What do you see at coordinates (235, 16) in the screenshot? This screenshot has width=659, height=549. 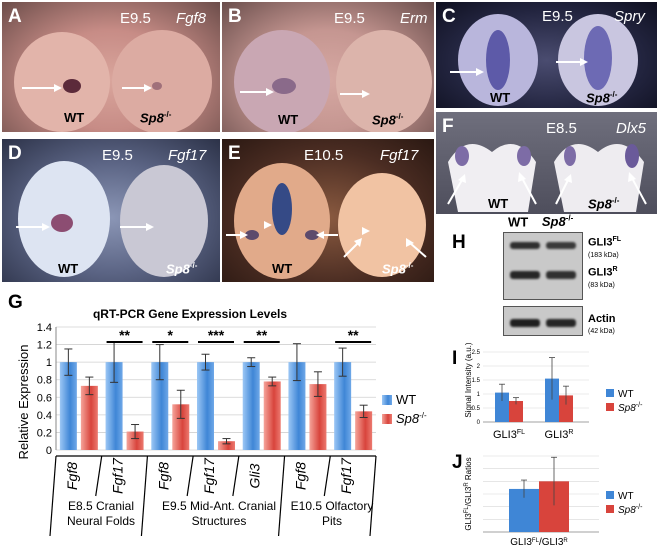 I see `panel-label-b: B` at bounding box center [235, 16].